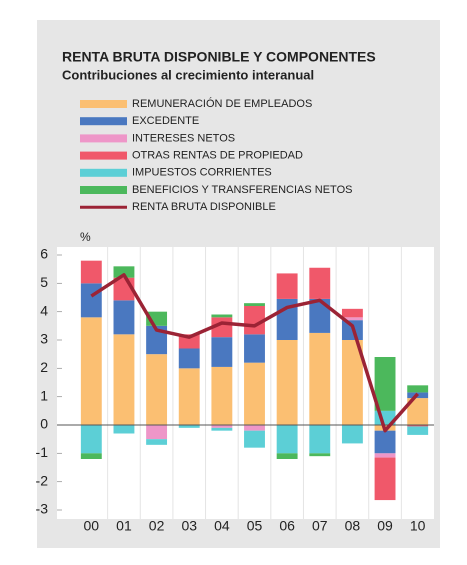 The height and width of the screenshot is (565, 467). Describe the element at coordinates (202, 173) in the screenshot. I see `legend-label: IMPUESTOS CORRIENTES` at that location.